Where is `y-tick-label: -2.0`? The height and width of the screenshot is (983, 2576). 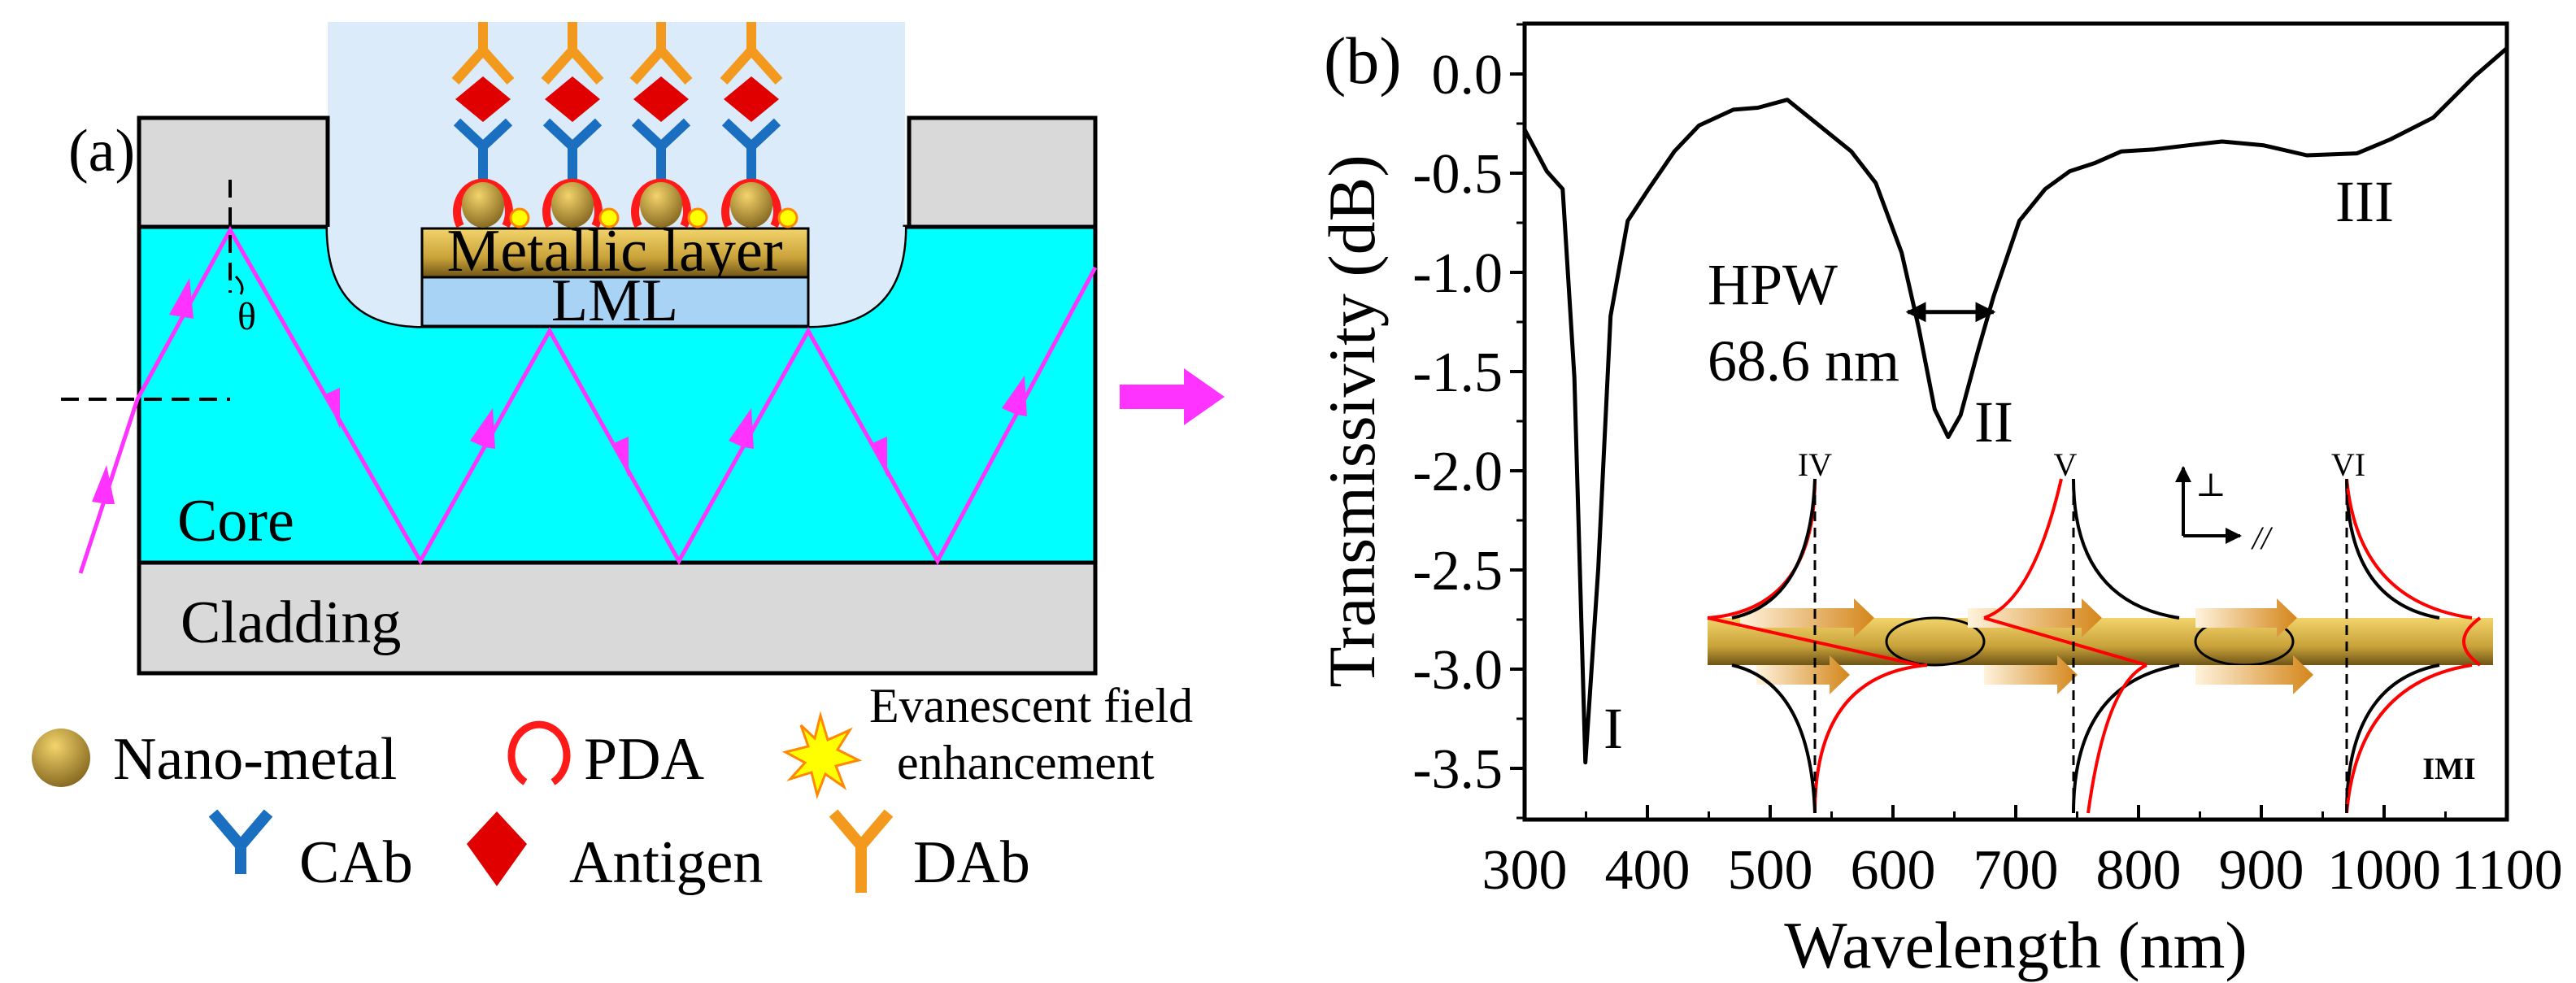 y-tick-label: -2.0 is located at coordinates (1458, 472).